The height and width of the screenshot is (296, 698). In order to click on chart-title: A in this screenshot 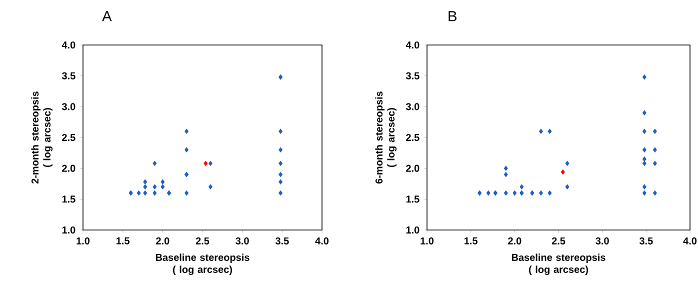, I will do `click(107, 16)`.